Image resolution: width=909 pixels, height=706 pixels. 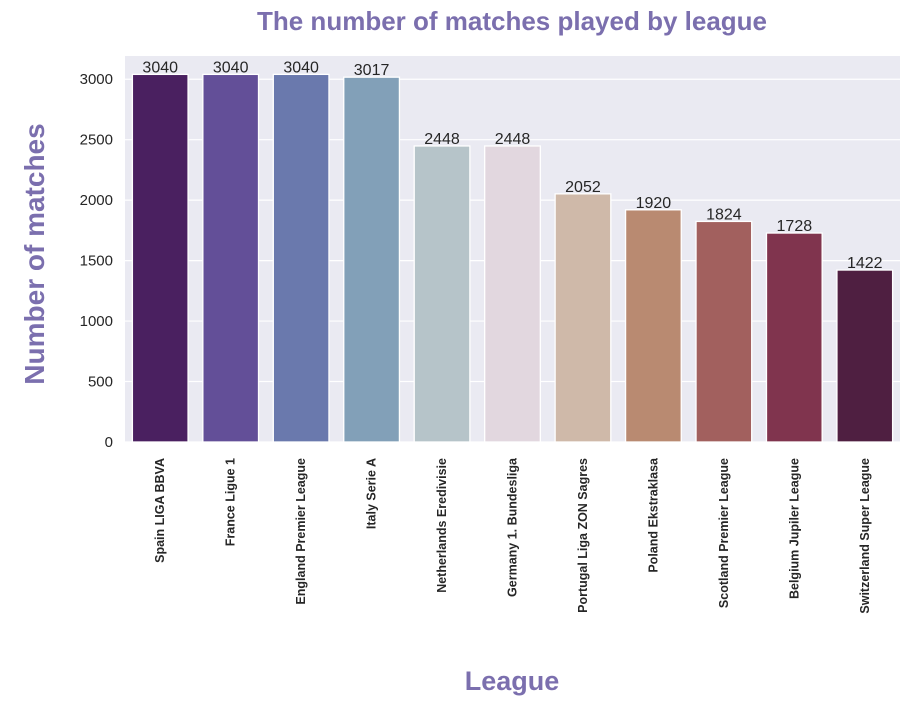 I want to click on data-label: 2052, so click(x=583, y=187).